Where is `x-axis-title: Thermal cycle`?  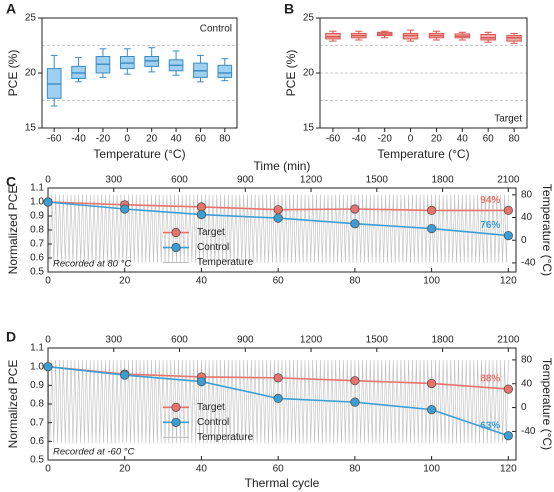
x-axis-title: Thermal cycle is located at coordinates (282, 483).